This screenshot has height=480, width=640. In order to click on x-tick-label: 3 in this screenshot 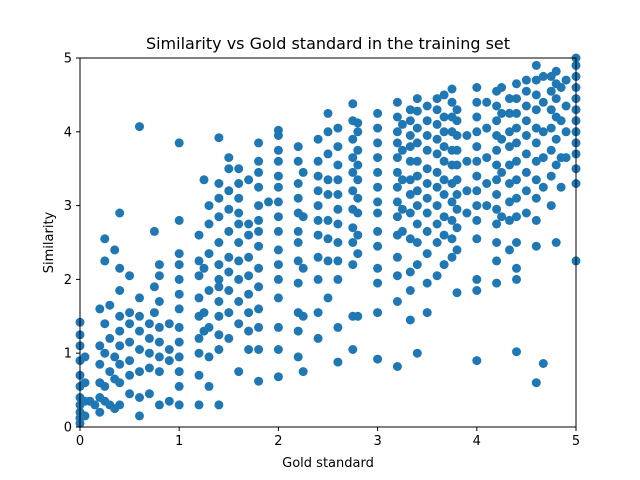, I will do `click(377, 441)`.